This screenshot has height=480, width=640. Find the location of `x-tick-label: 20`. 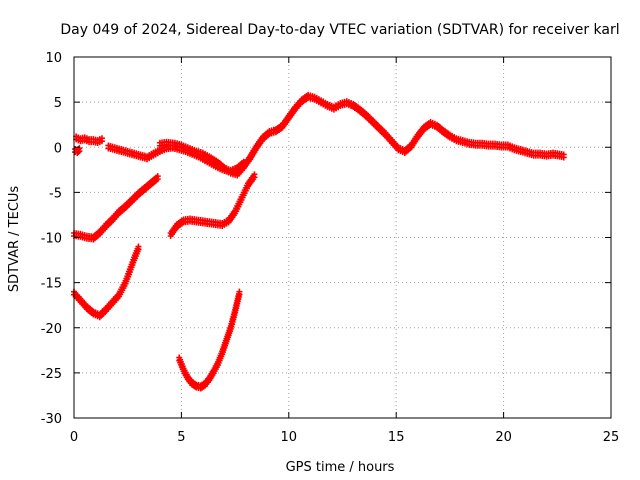

x-tick-label: 20 is located at coordinates (503, 437).